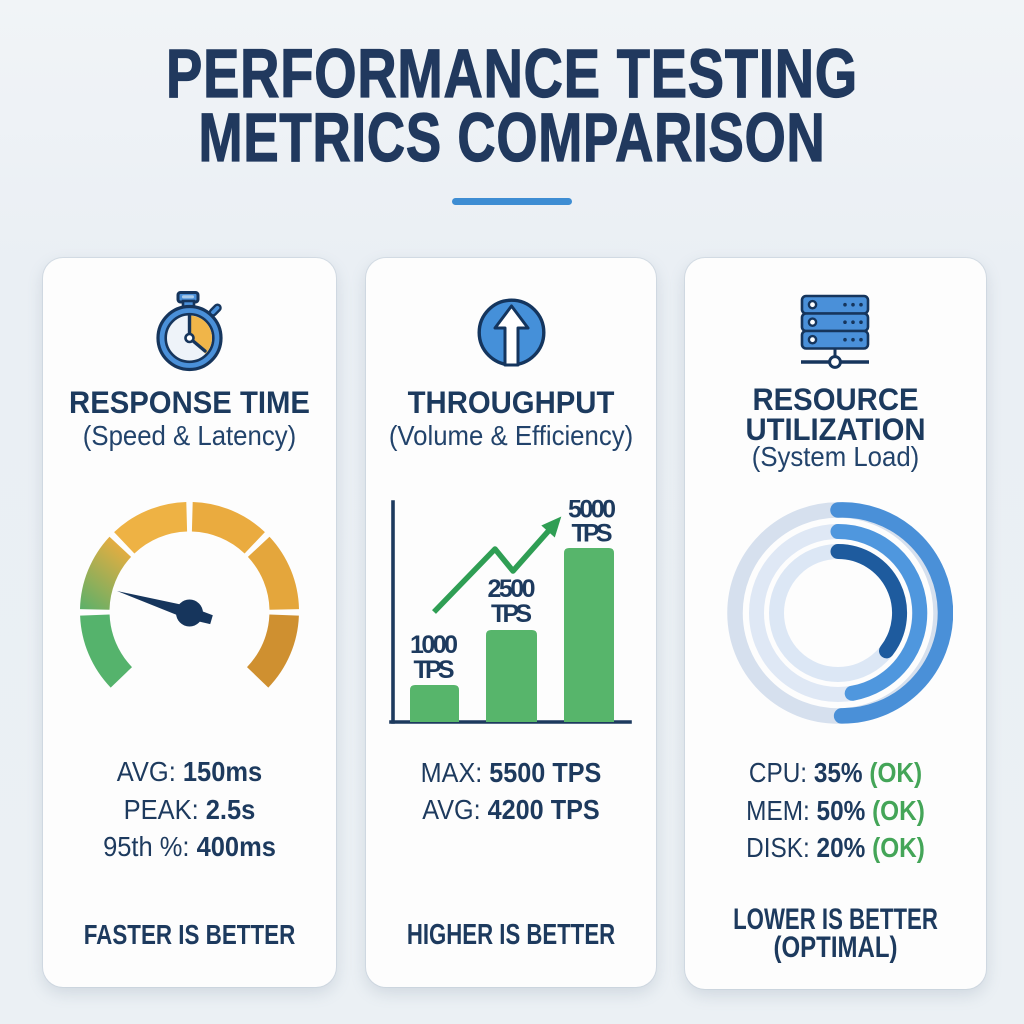 The width and height of the screenshot is (1024, 1024). Describe the element at coordinates (592, 510) in the screenshot. I see `svg-text: 5000` at that location.